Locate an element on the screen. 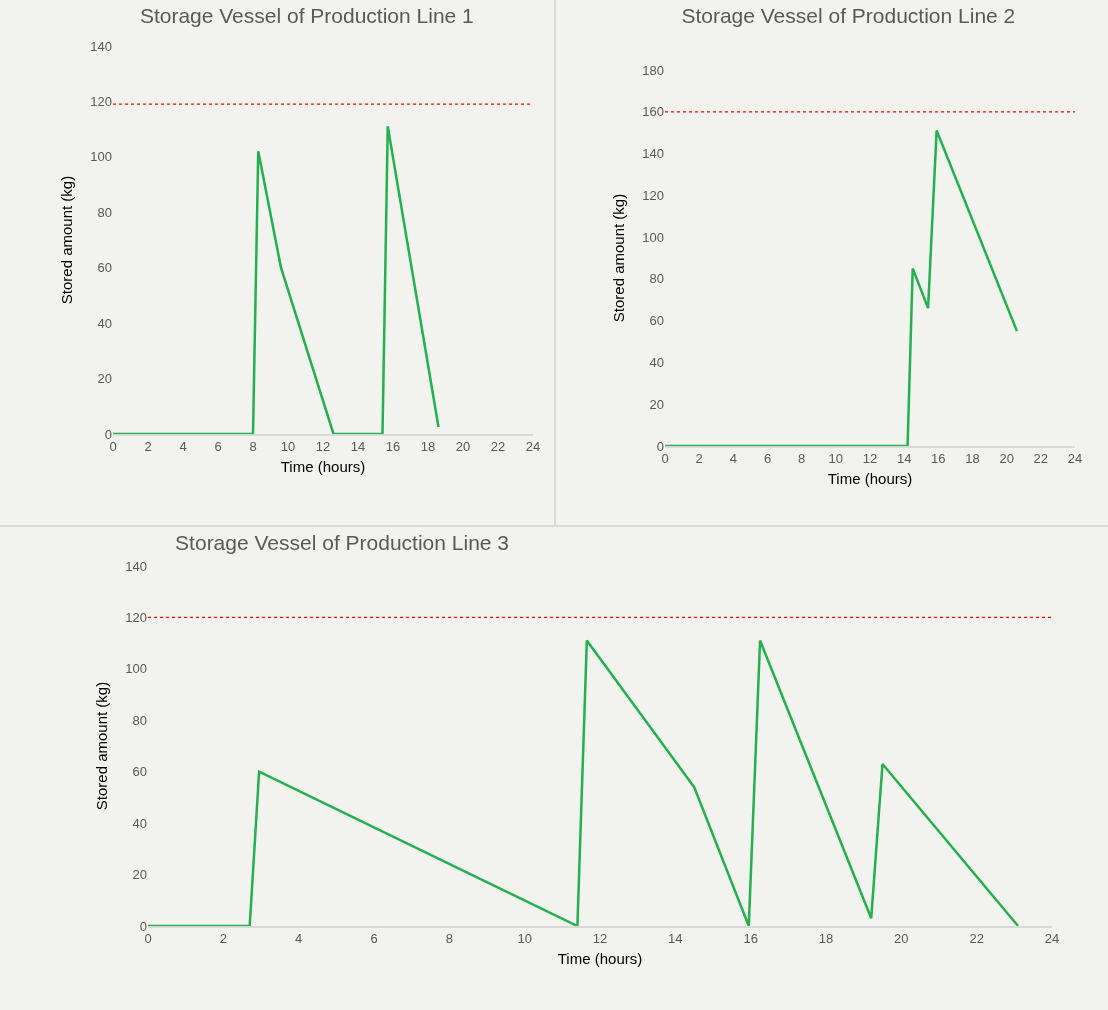 Image resolution: width=1108 pixels, height=1010 pixels. chart-title: Storage Vessel of Production Line 3 is located at coordinates (342, 542).